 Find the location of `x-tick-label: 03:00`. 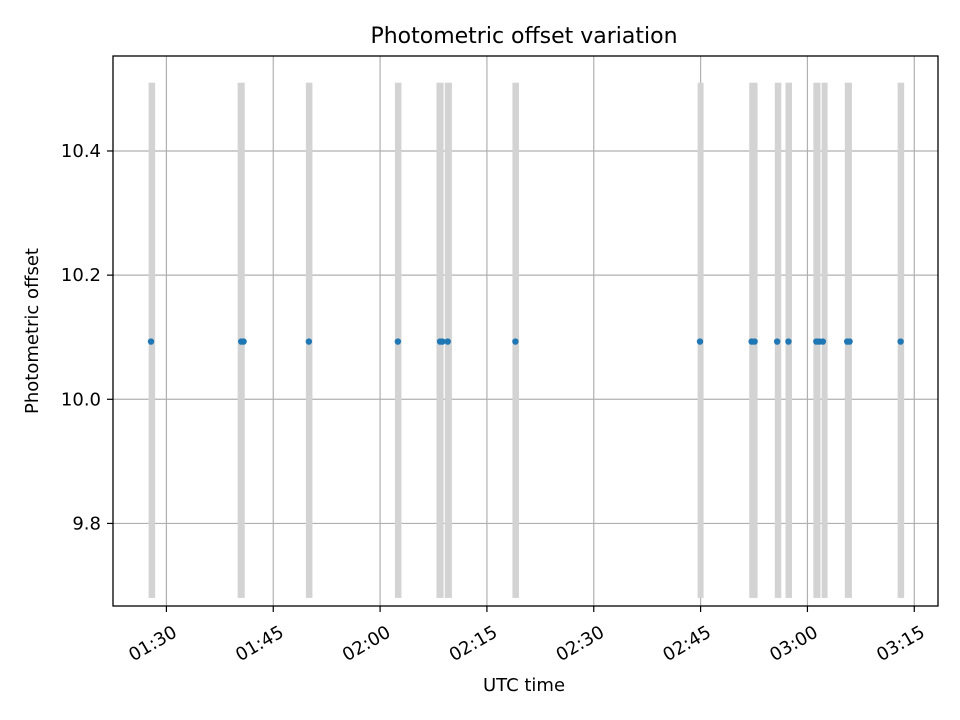

x-tick-label: 03:00 is located at coordinates (793, 644).